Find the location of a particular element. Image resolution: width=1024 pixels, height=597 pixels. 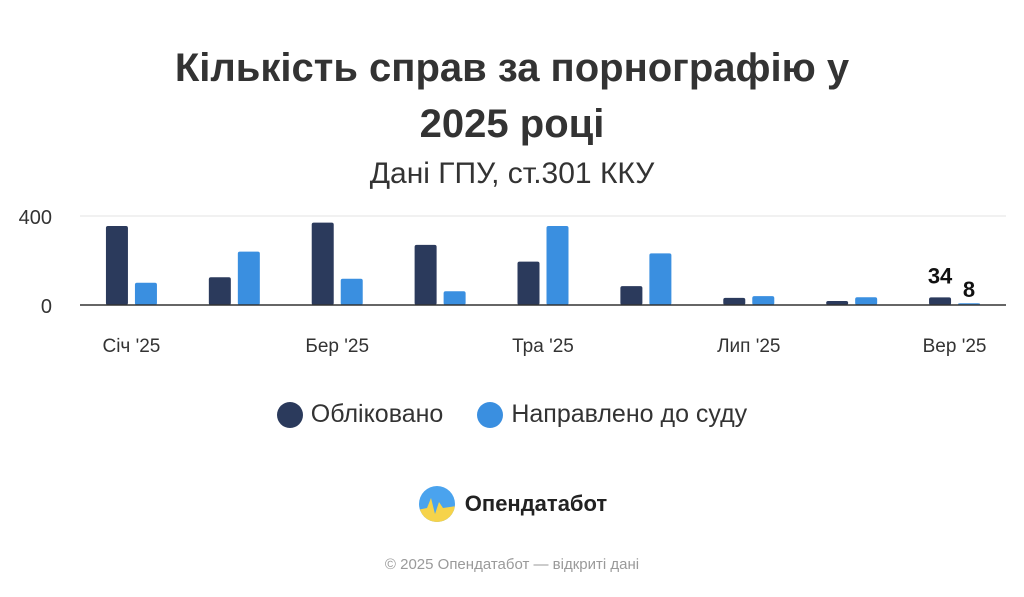

legend-label-registered: Обліковано is located at coordinates (377, 414).